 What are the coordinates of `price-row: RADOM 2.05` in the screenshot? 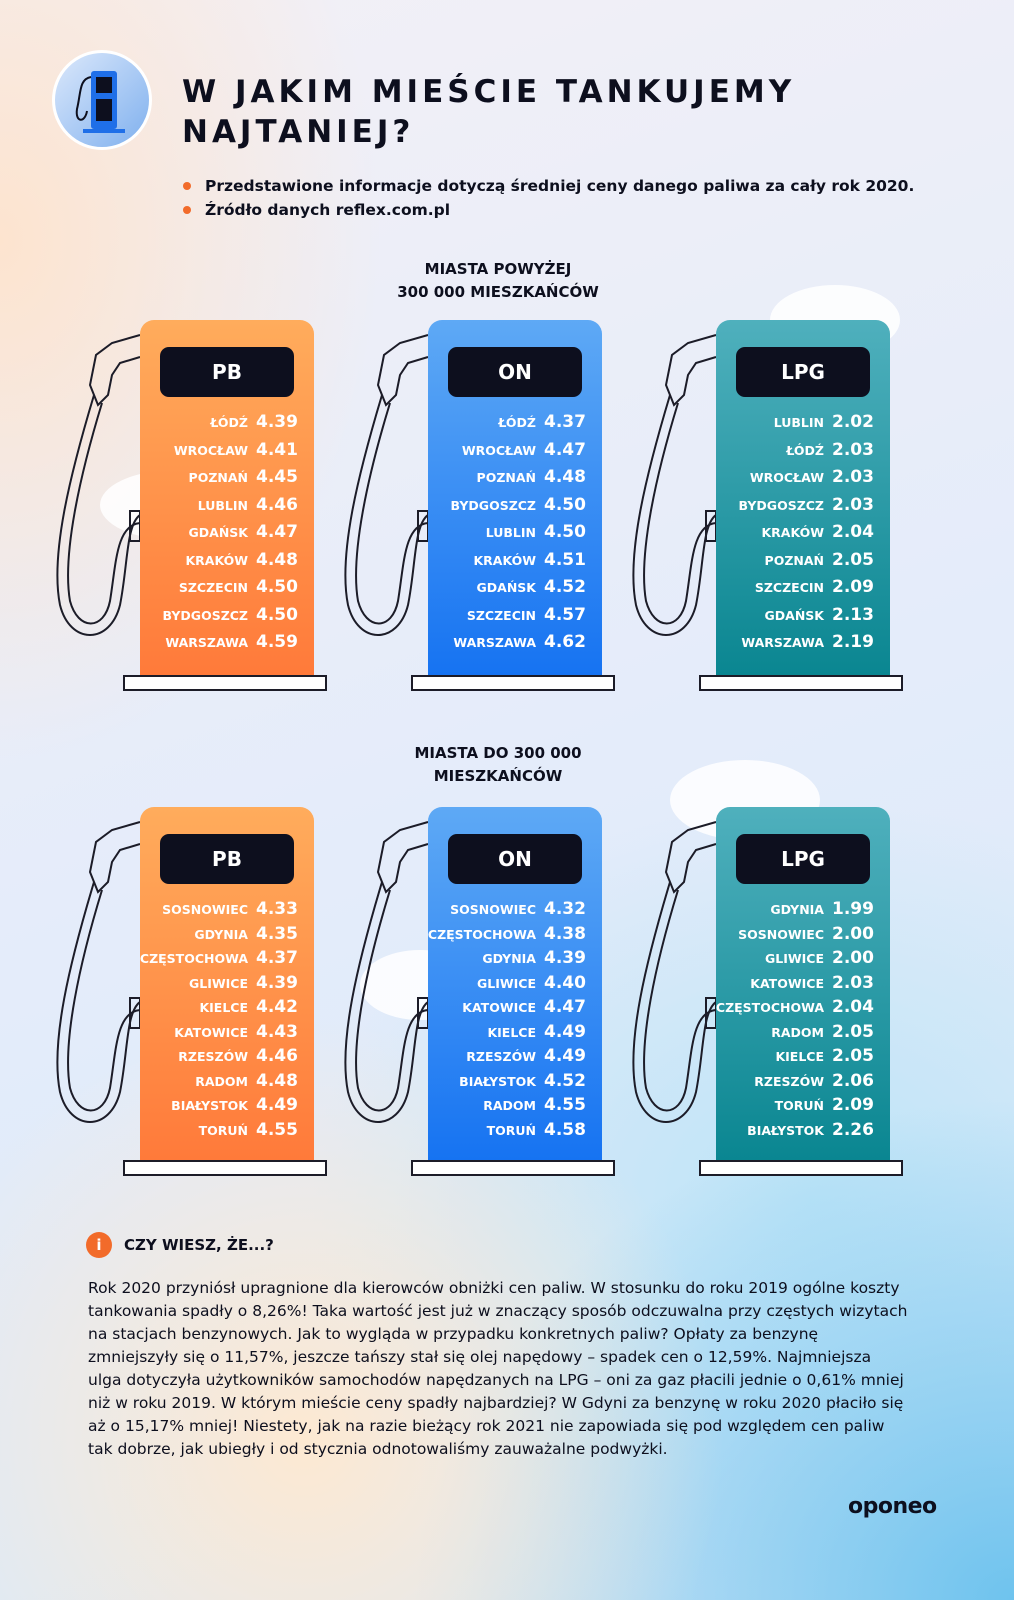 It's located at (795, 1034).